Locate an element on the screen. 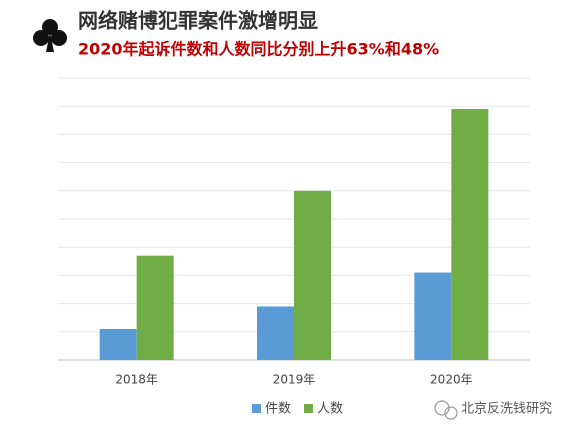  chart-title: 网络赌博犯罪案件激增明显 is located at coordinates (198, 21).